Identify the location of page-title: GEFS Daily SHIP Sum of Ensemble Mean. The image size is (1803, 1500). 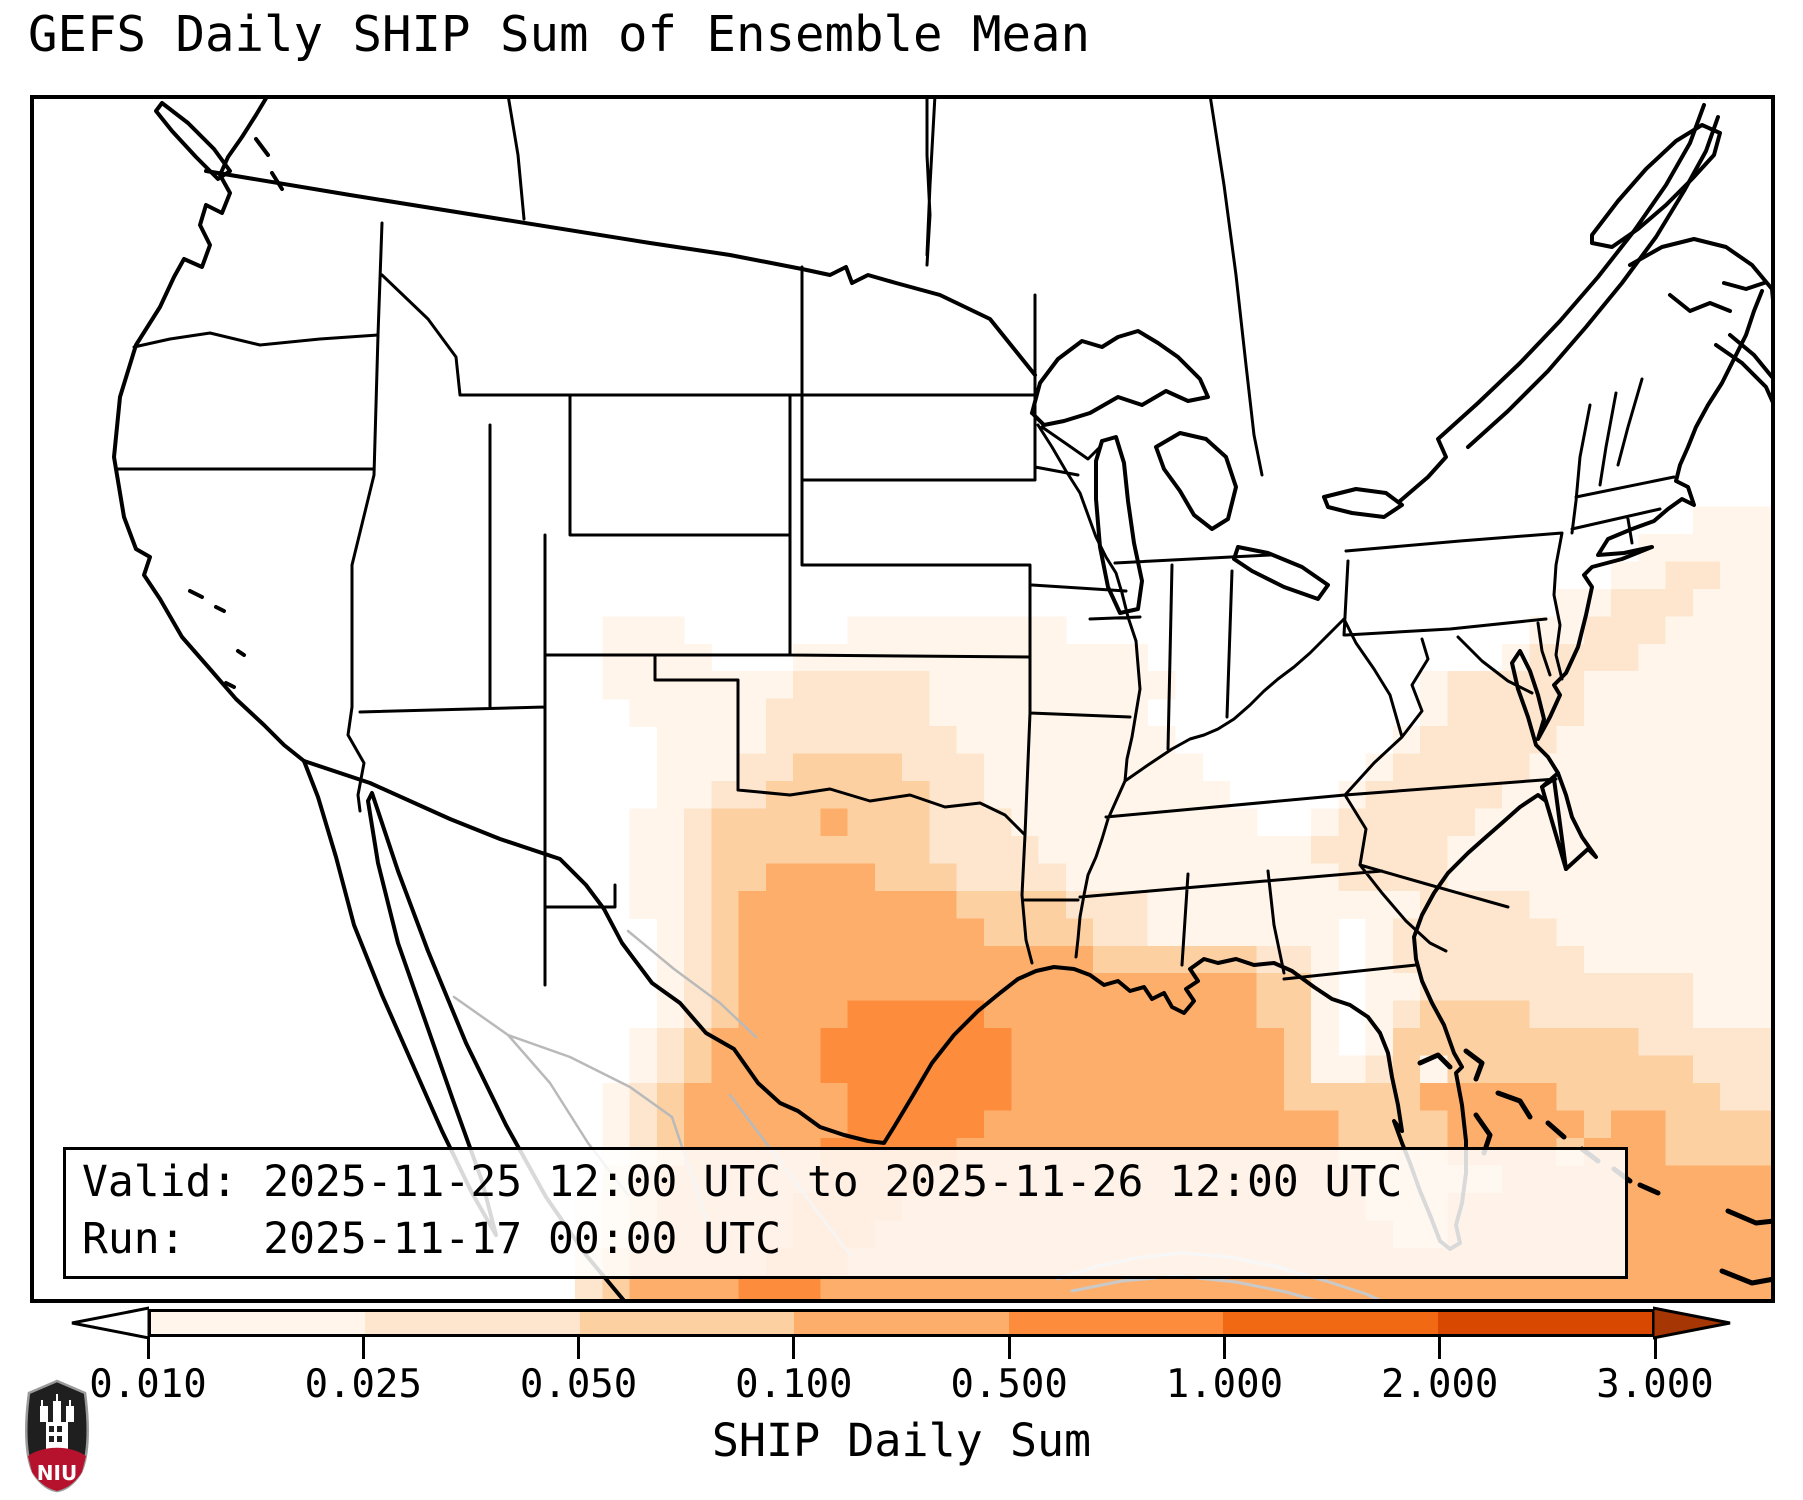
(559, 34).